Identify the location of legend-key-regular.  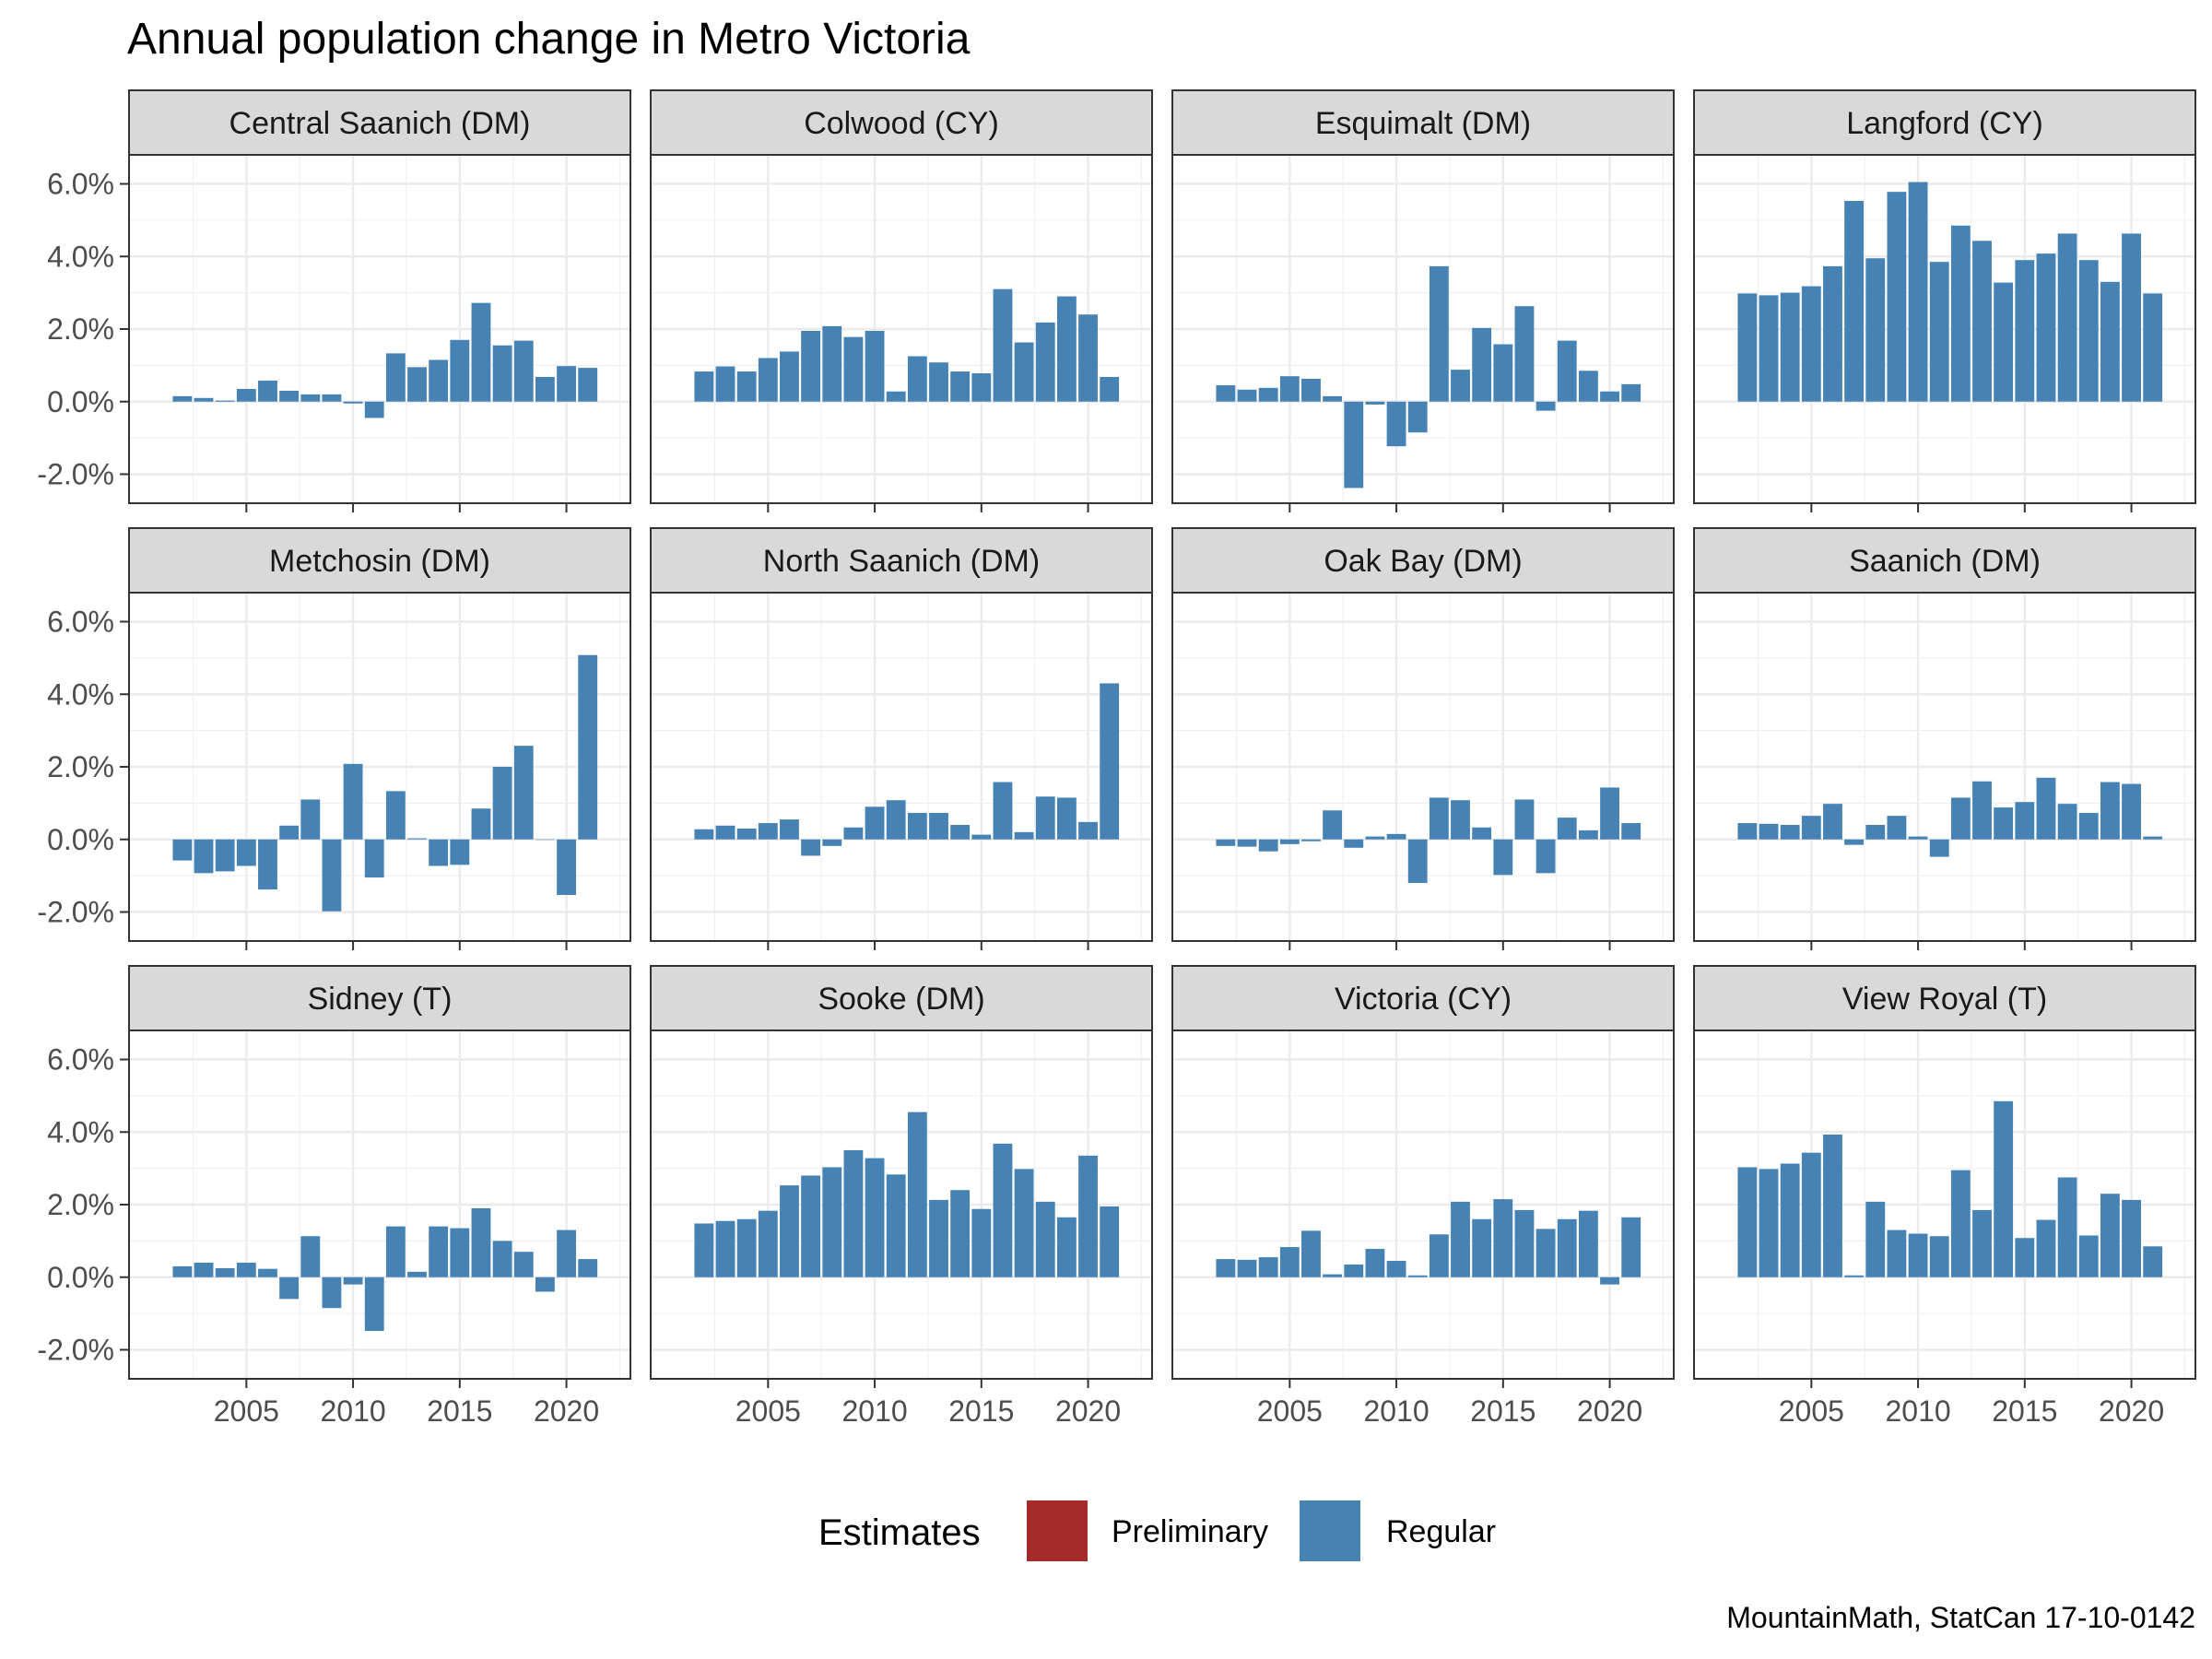
(1330, 1530).